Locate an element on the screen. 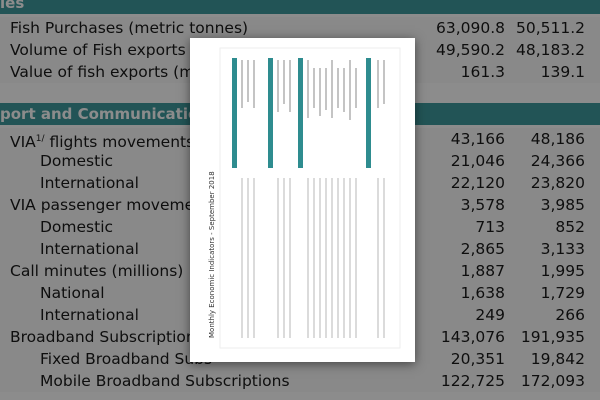  row-value: 3,985 is located at coordinates (562, 205).